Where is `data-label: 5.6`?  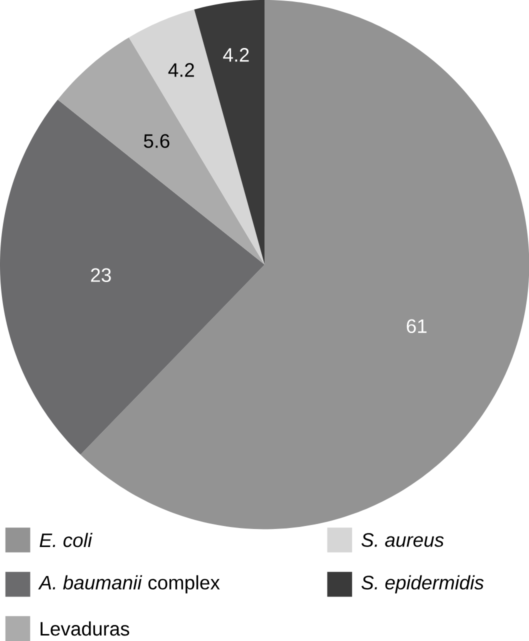 data-label: 5.6 is located at coordinates (157, 141).